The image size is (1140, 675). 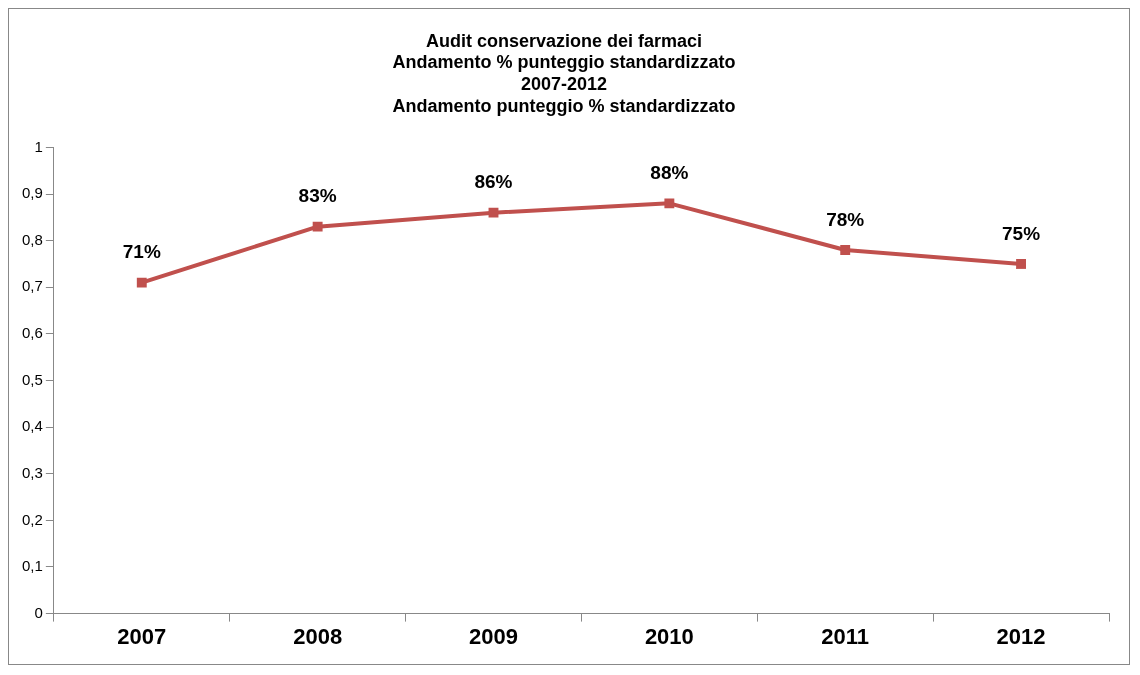 I want to click on data-label: 86%, so click(x=493, y=182).